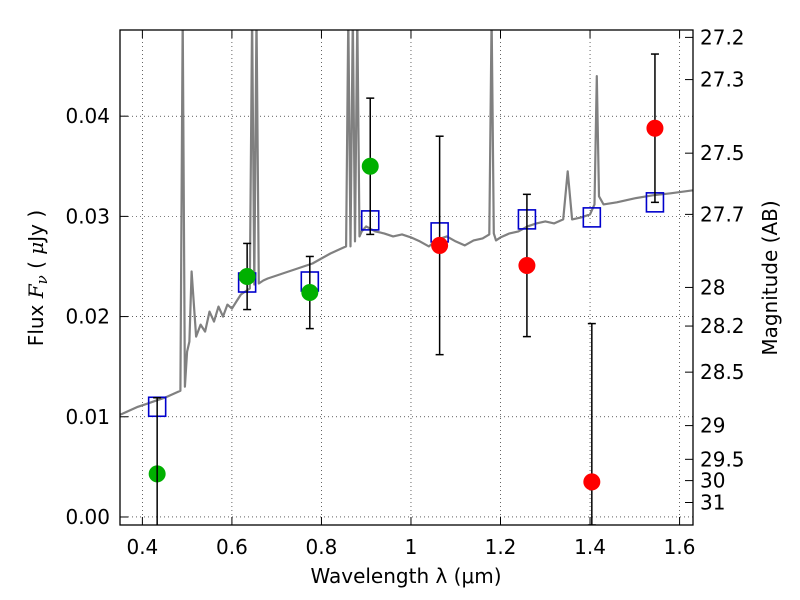 The image size is (800, 600). Describe the element at coordinates (87, 317) in the screenshot. I see `y-tick-label: 0.02` at that location.